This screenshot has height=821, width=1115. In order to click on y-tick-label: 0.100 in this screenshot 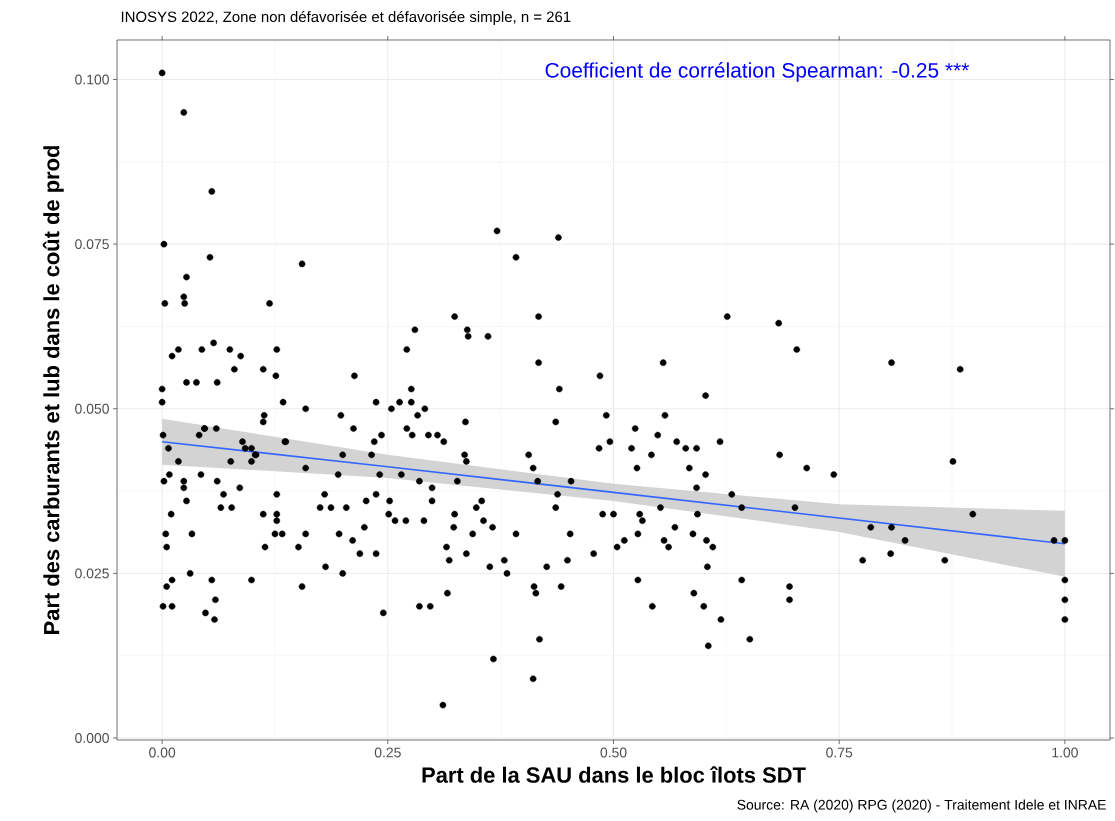, I will do `click(92, 79)`.